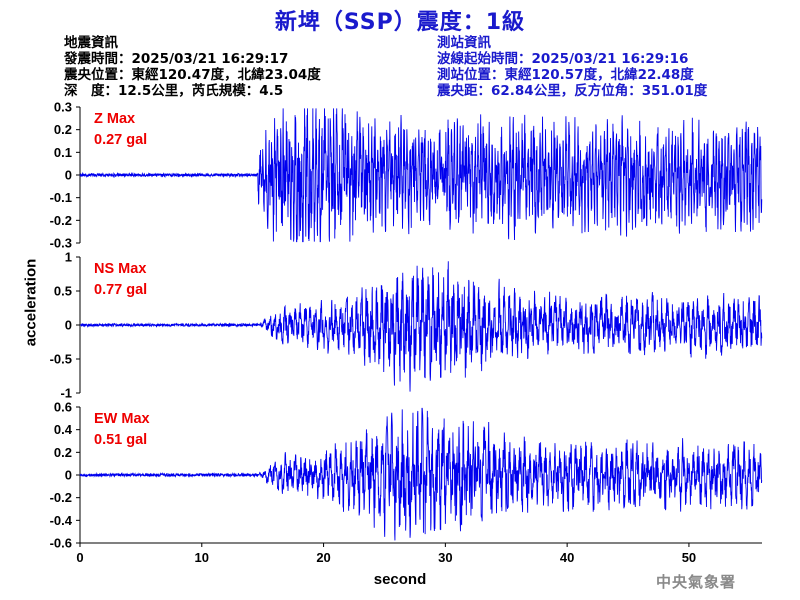 Image resolution: width=800 pixels, height=600 pixels. What do you see at coordinates (114, 119) in the screenshot?
I see `max-label-title: Z Max` at bounding box center [114, 119].